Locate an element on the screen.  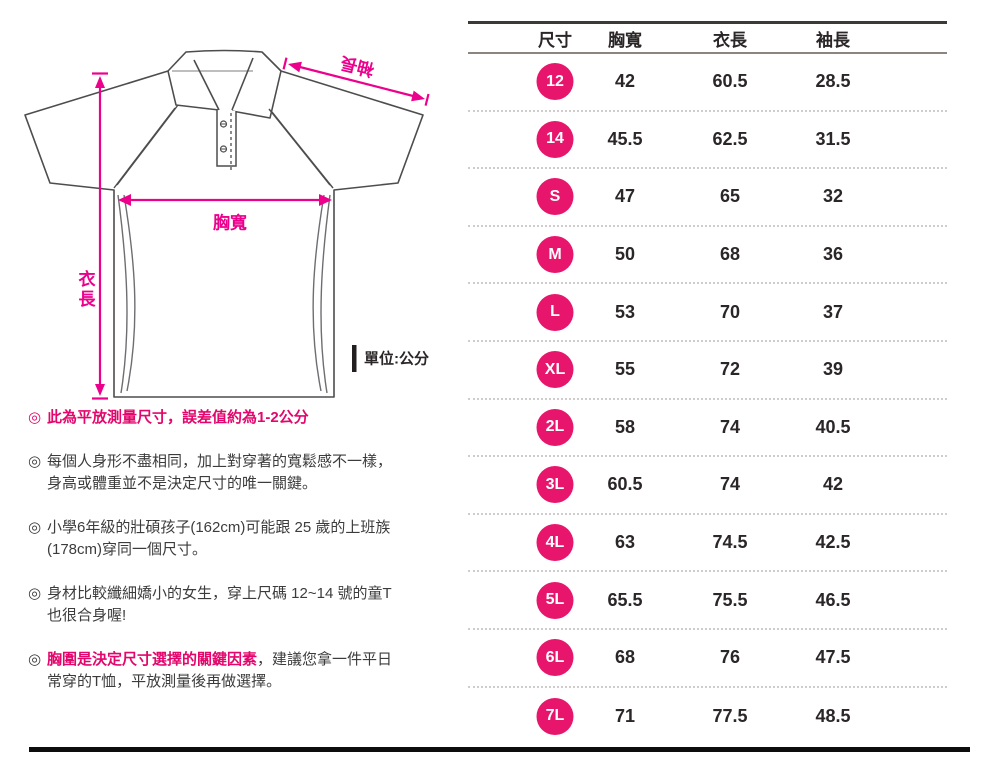
size-badge: 6L is located at coordinates (555, 658).